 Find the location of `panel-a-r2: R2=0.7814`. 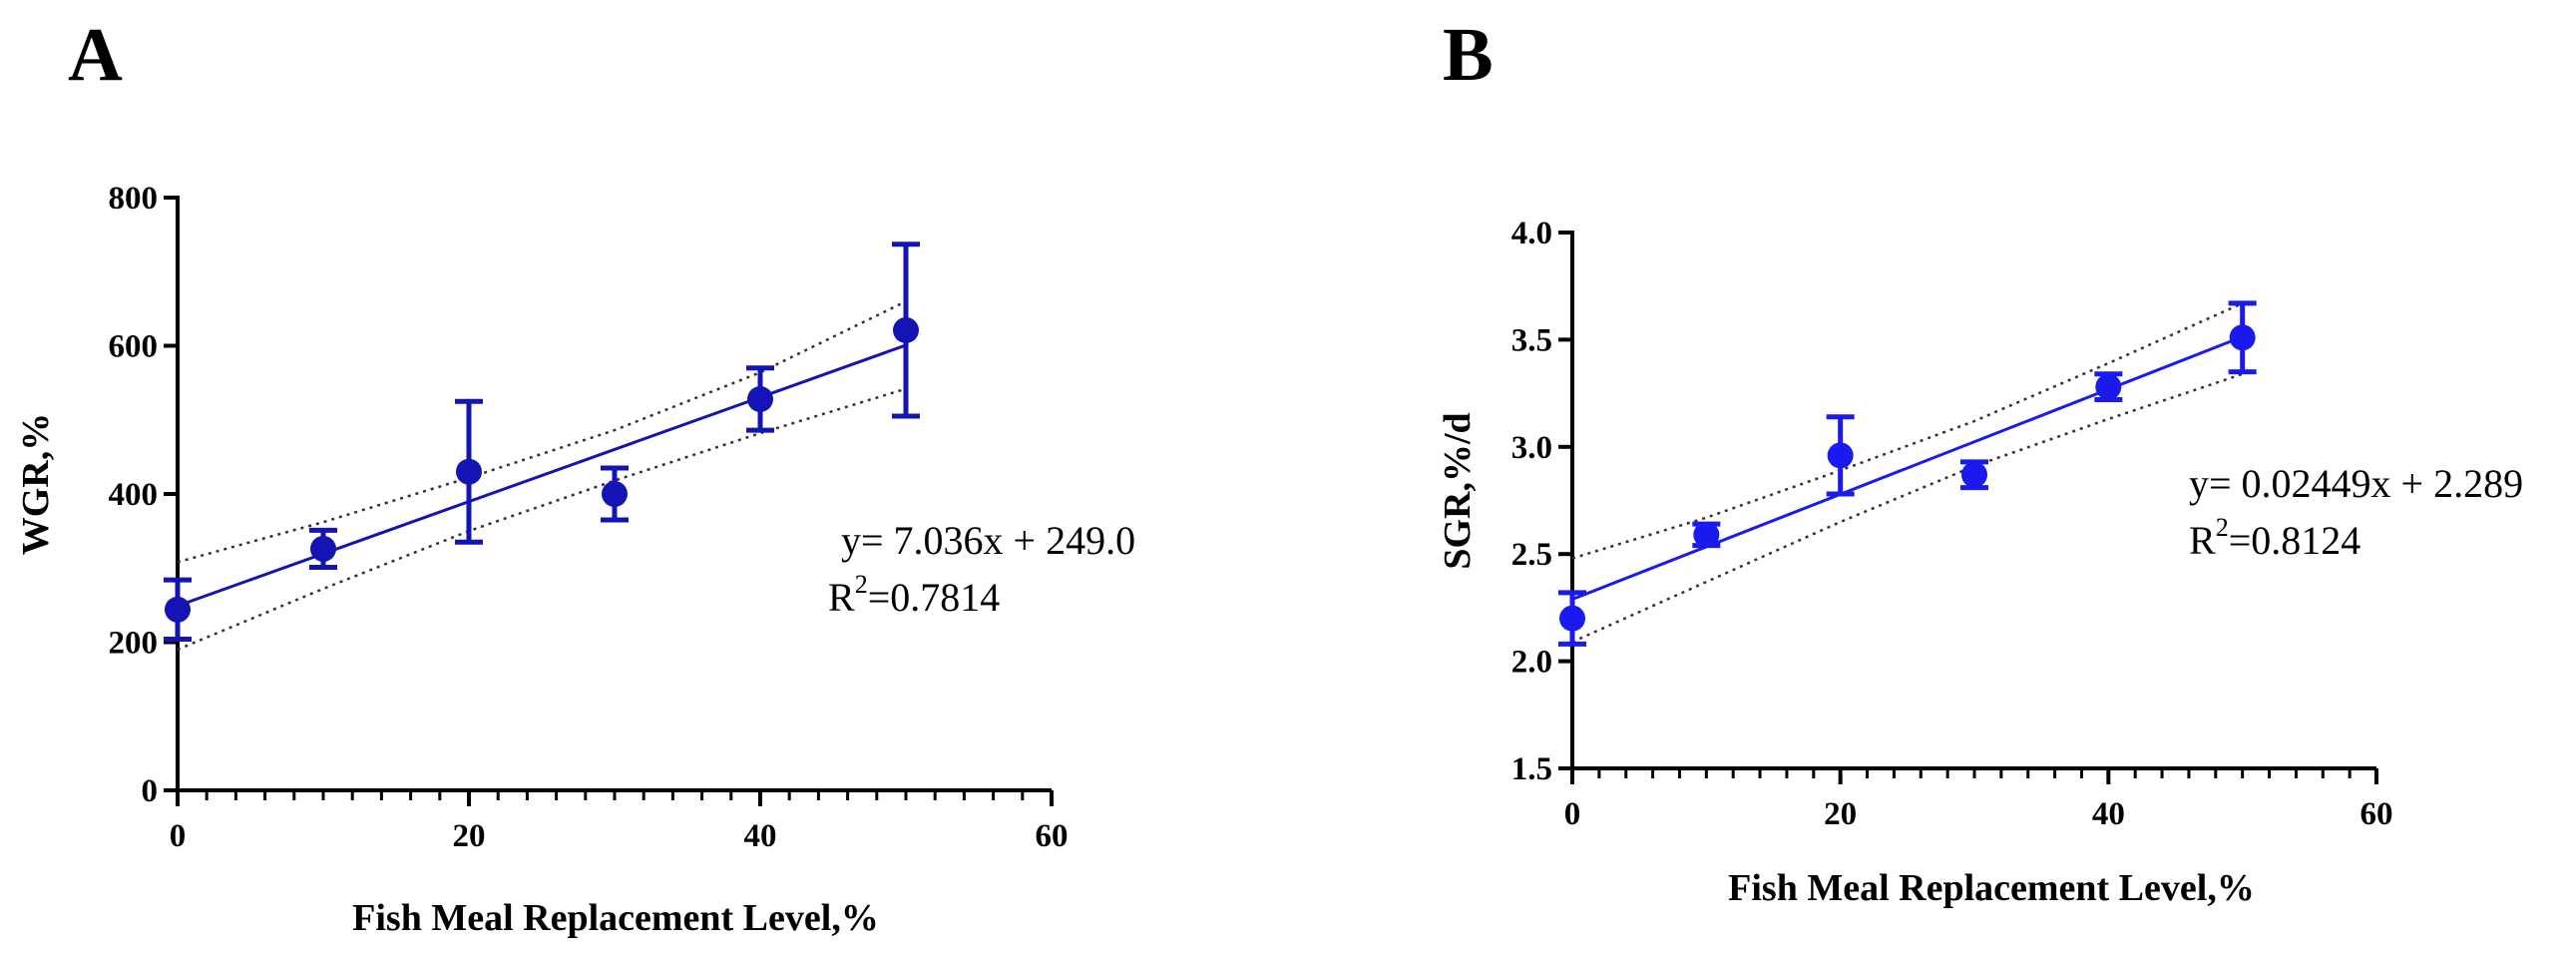

panel-a-r2: R2=0.7814 is located at coordinates (914, 595).